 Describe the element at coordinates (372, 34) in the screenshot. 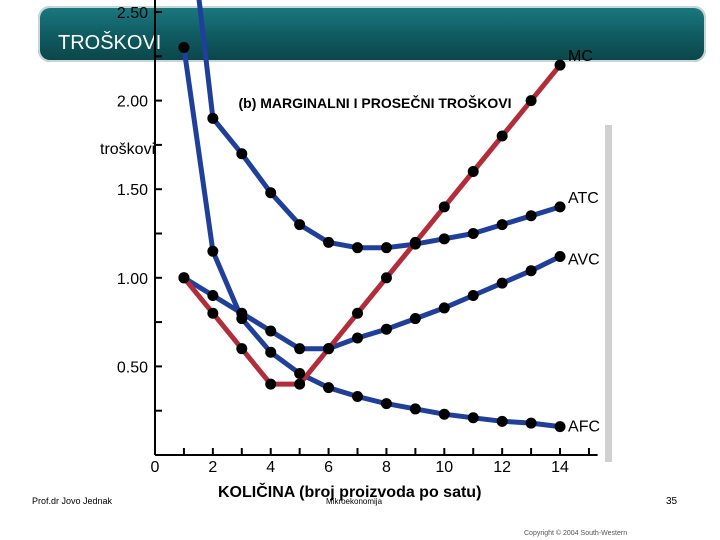

I see `title-bar: TROŠKOVI` at that location.